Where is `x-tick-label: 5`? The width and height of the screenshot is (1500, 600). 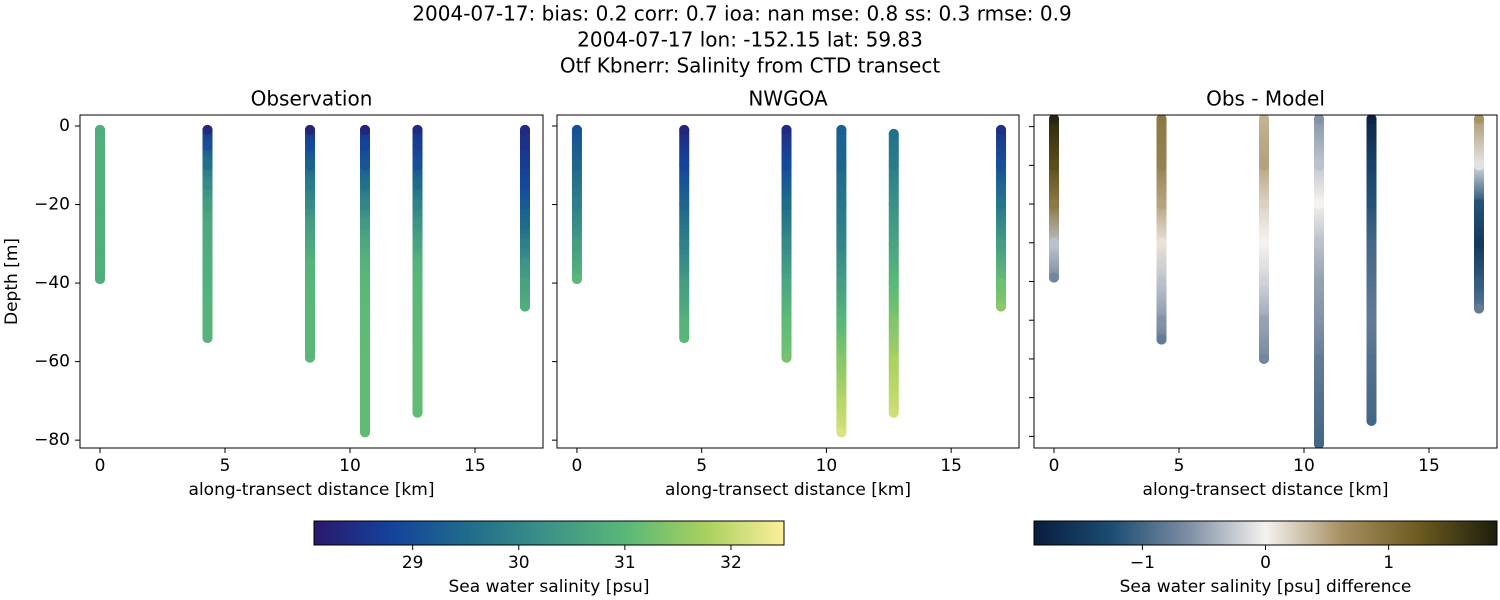
x-tick-label: 5 is located at coordinates (1179, 466).